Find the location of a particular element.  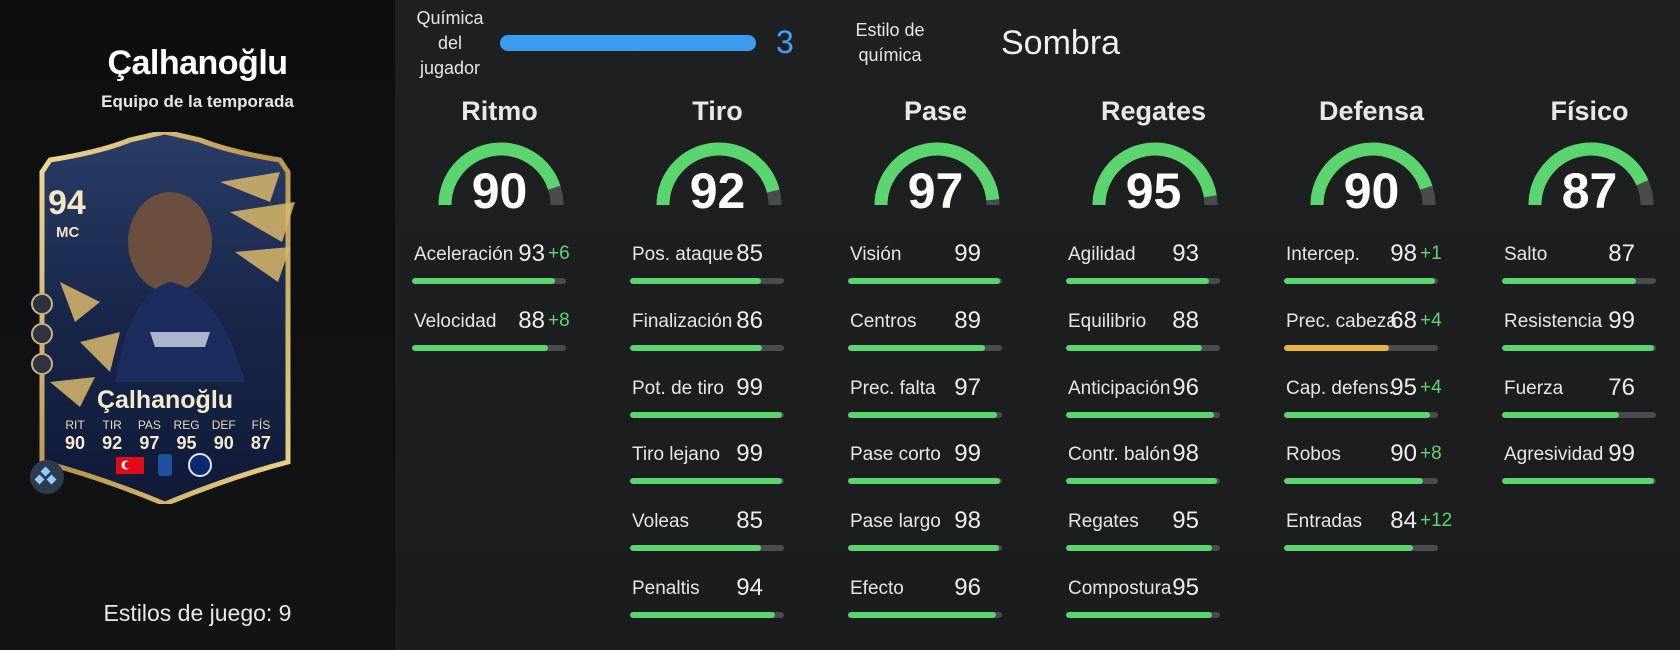

stat-row: Efecto 96 is located at coordinates (935, 606).